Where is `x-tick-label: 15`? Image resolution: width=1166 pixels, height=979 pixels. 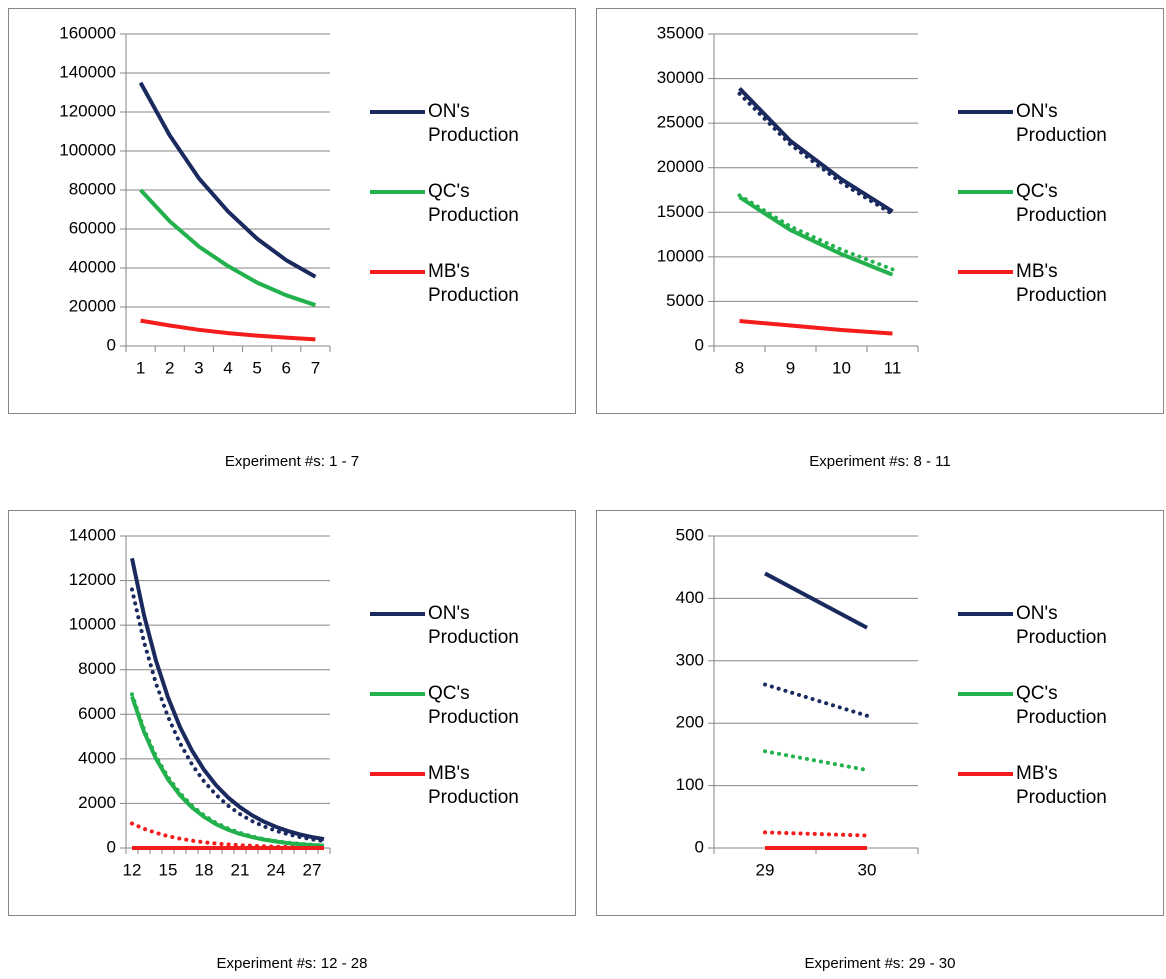 x-tick-label: 15 is located at coordinates (168, 869).